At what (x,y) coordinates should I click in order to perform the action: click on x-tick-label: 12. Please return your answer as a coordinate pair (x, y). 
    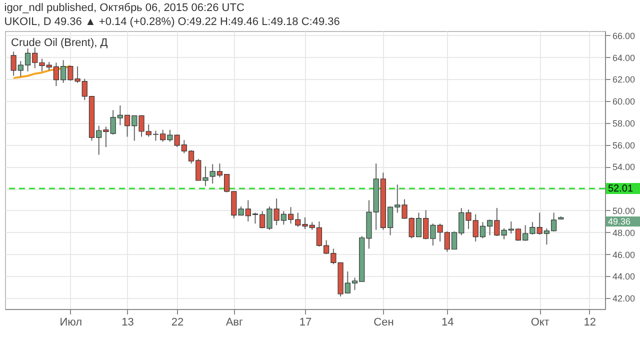
    Looking at the image, I should click on (590, 322).